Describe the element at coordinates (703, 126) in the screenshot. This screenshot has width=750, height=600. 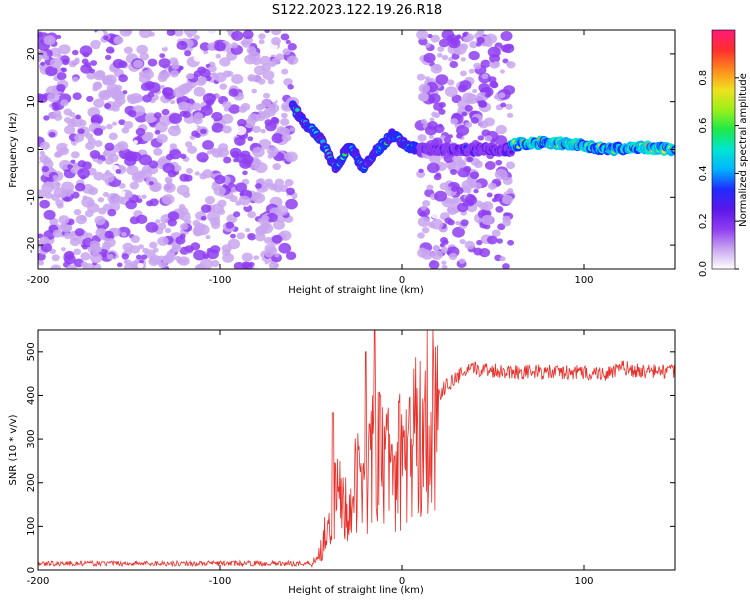
I see `colorbar-tick-label: 0.6` at that location.